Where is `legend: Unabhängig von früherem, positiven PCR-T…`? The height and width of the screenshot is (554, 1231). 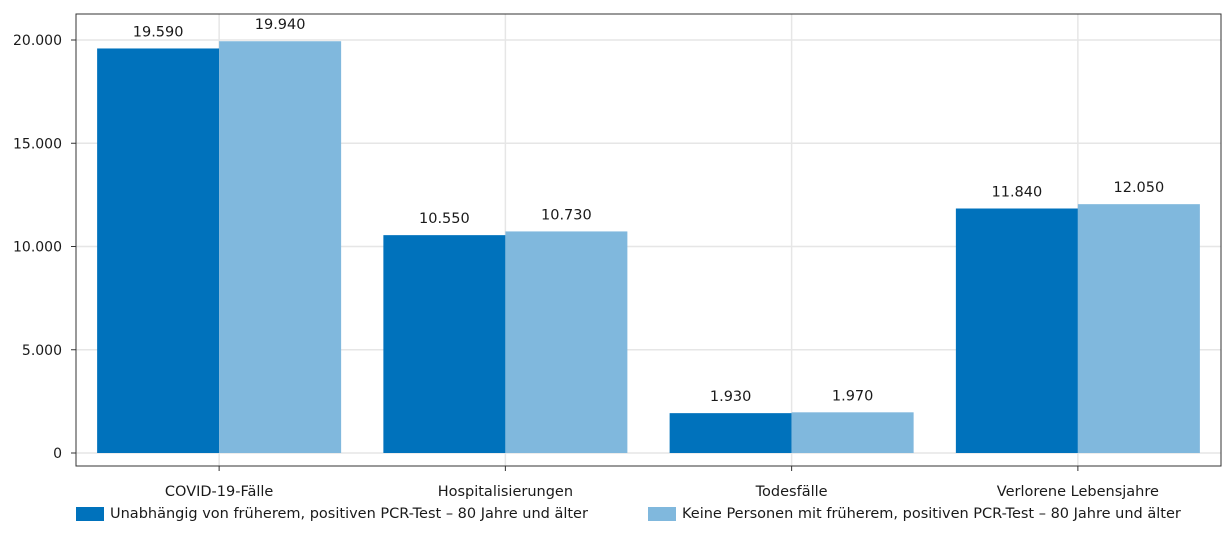 legend: Unabhängig von früherem, positiven PCR-T… is located at coordinates (615, 521).